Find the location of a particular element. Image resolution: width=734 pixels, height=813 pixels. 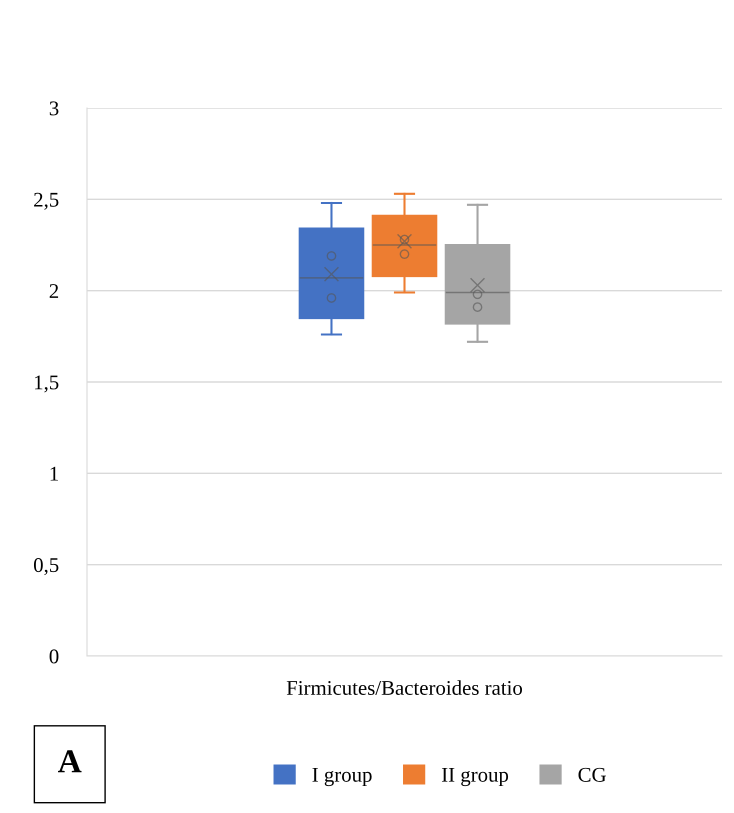

y-tick-label: 0 is located at coordinates (54, 656).